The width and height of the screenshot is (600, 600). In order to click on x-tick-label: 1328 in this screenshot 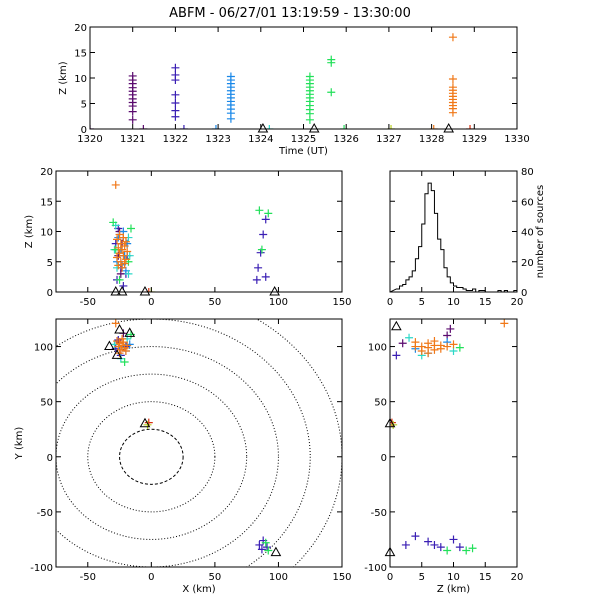, I will do `click(431, 139)`.